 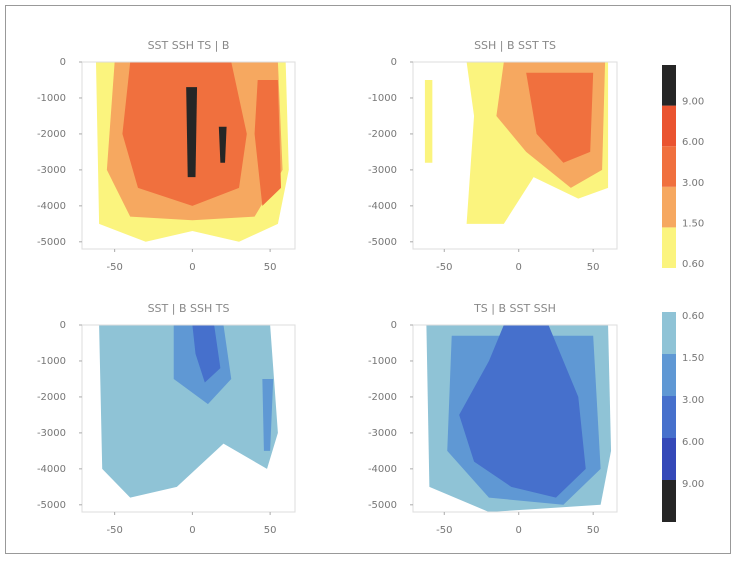 What do you see at coordinates (514, 308) in the screenshot?
I see `panel-title: TS | B SST SSH` at bounding box center [514, 308].